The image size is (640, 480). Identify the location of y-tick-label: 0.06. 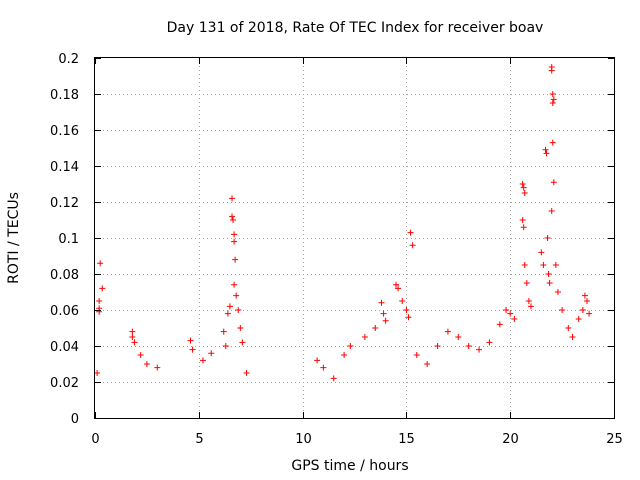
(64, 311).